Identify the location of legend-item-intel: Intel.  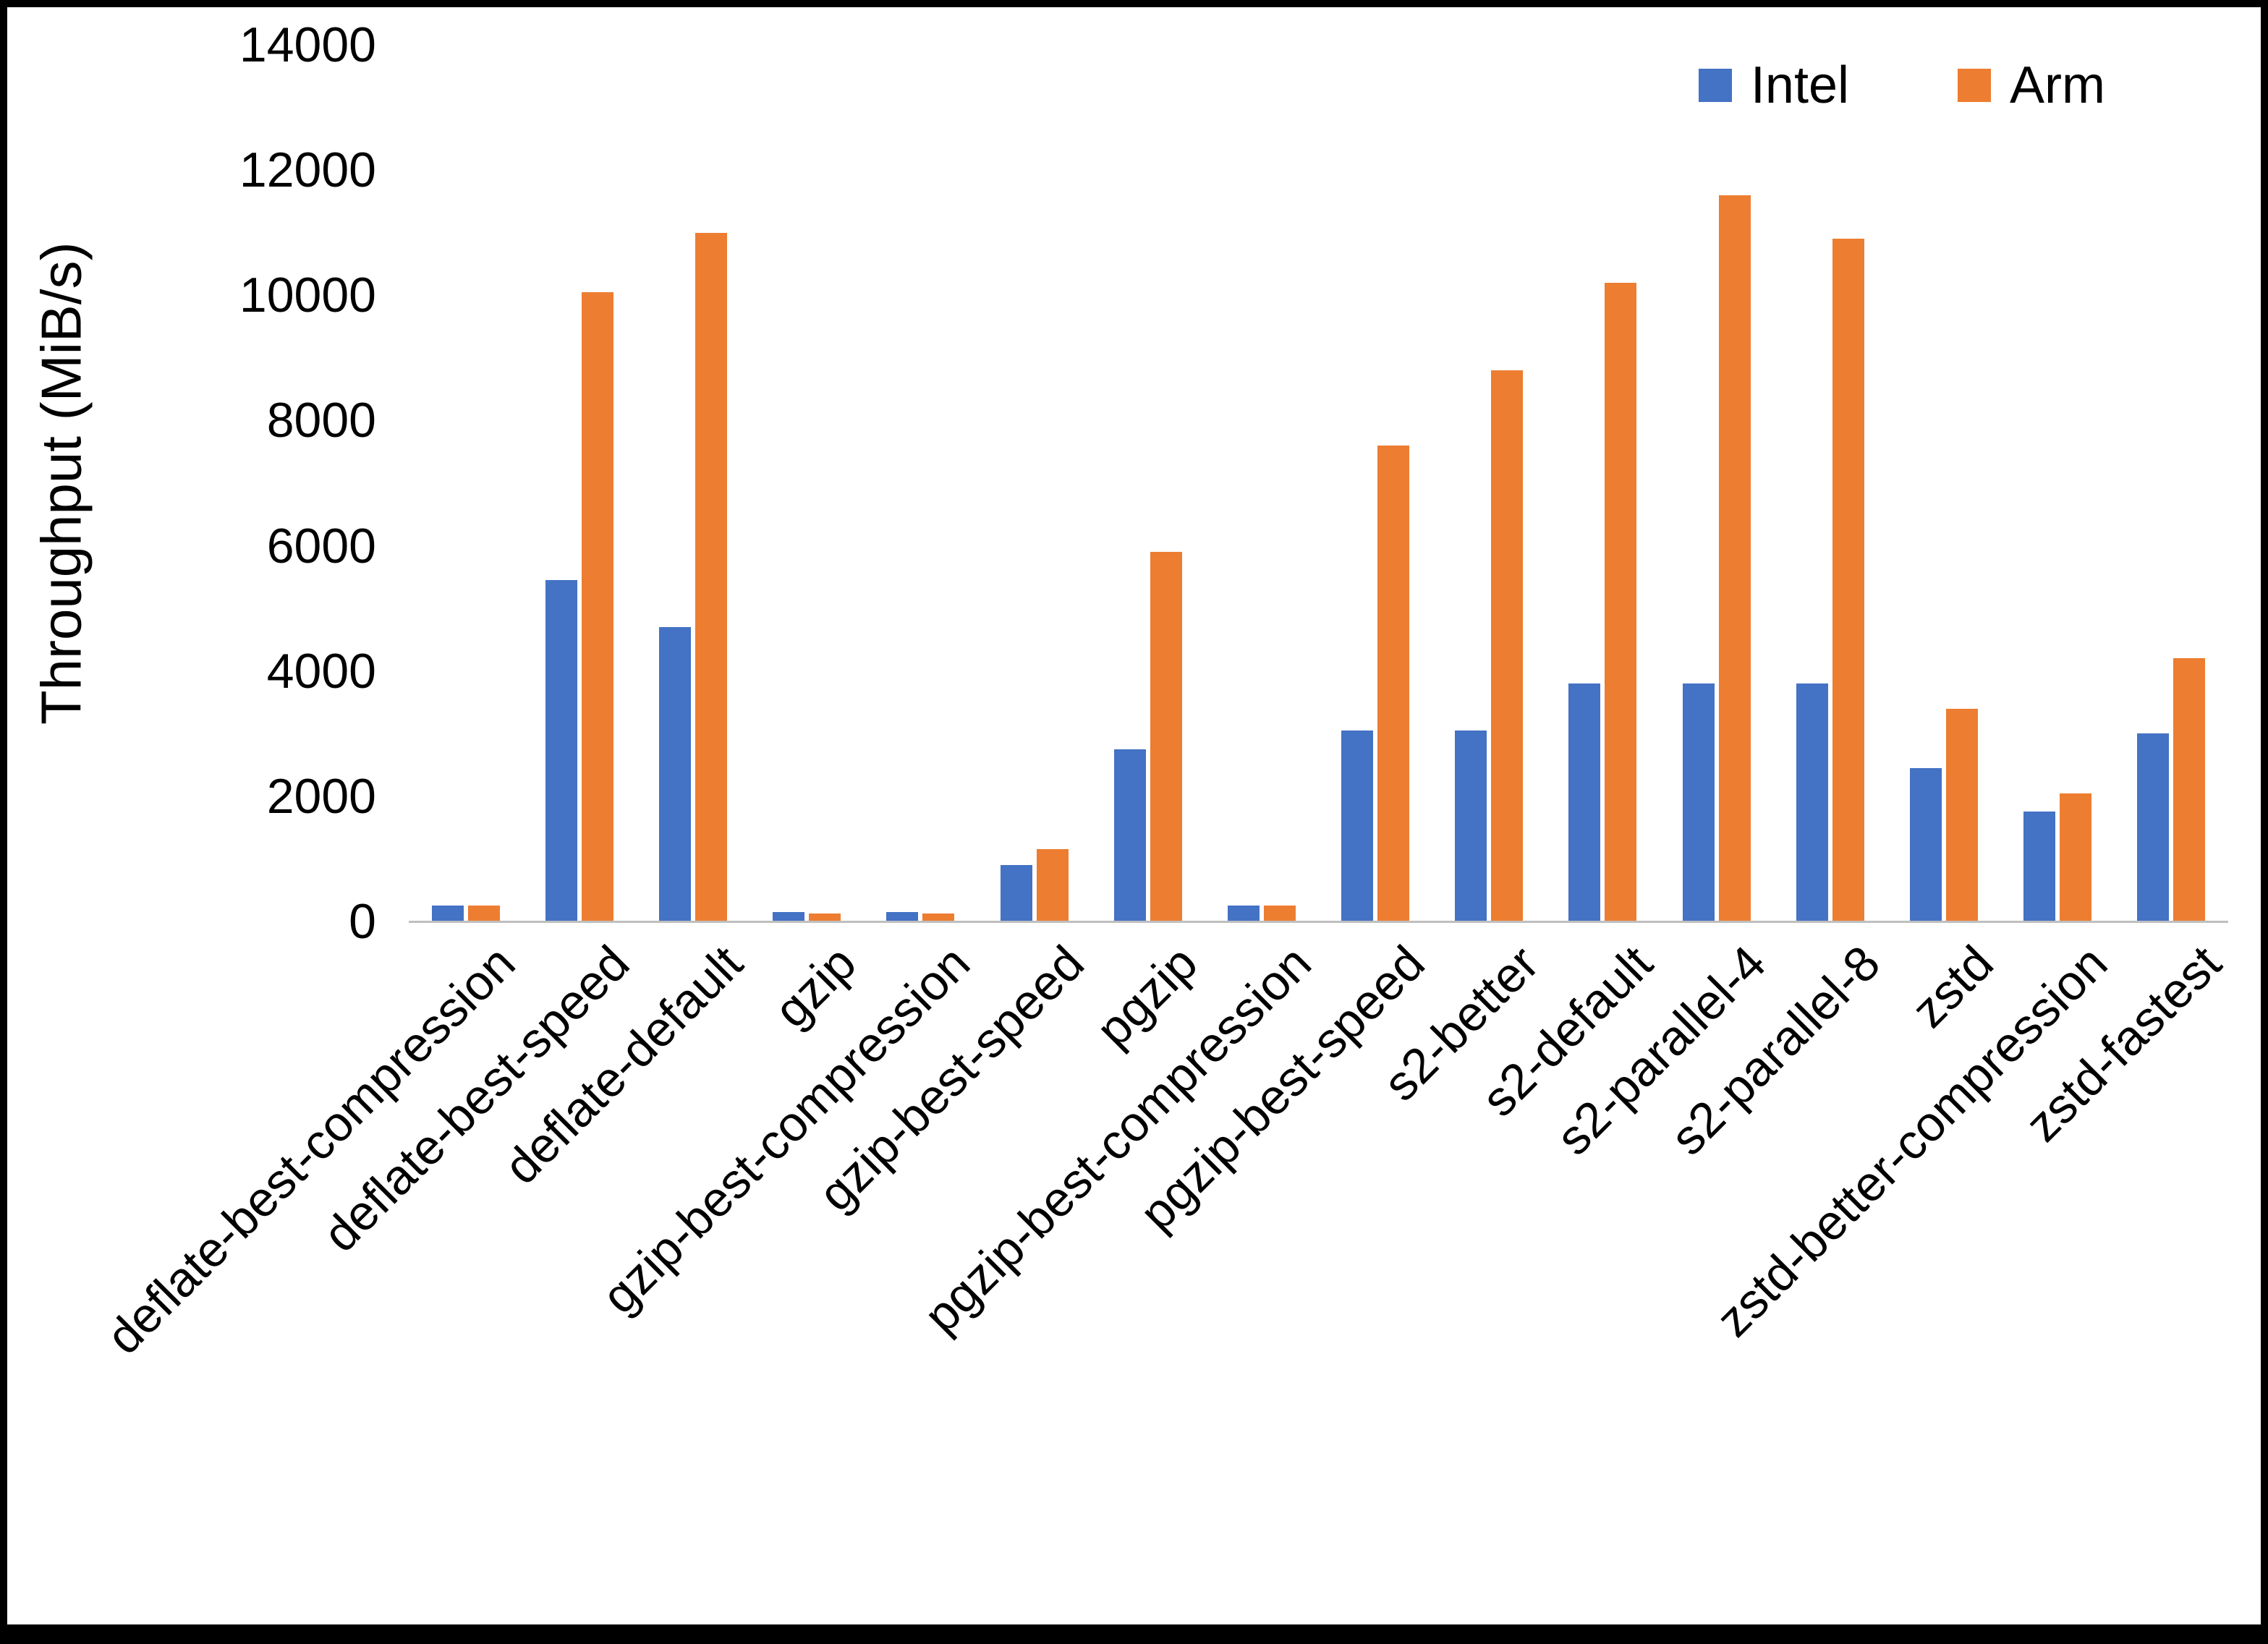
(1774, 85).